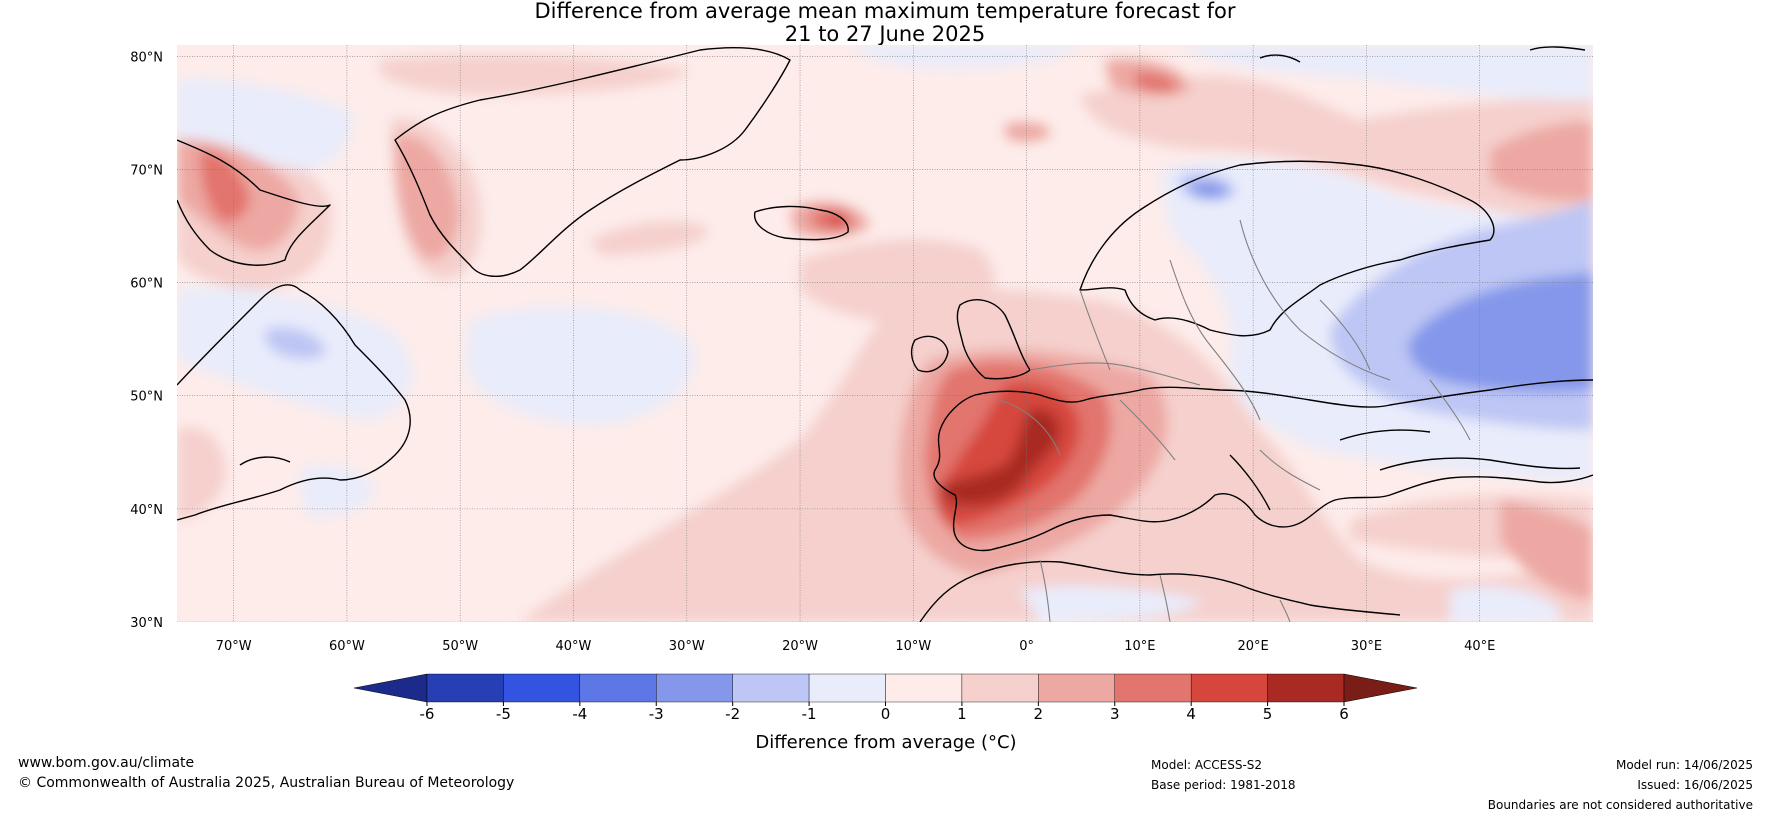 This screenshot has height=816, width=1770. What do you see at coordinates (146, 397) in the screenshot?
I see `latitude-label: 50°N` at bounding box center [146, 397].